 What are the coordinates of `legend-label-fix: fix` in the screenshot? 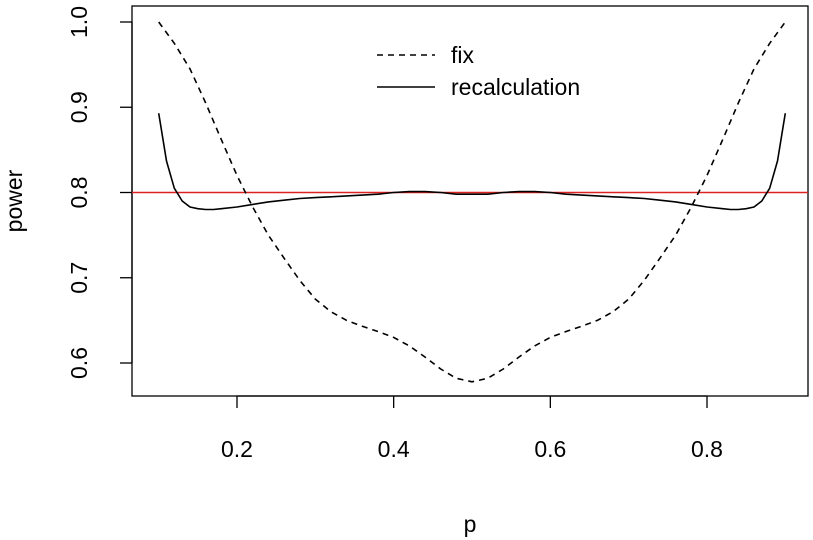 It's located at (463, 55).